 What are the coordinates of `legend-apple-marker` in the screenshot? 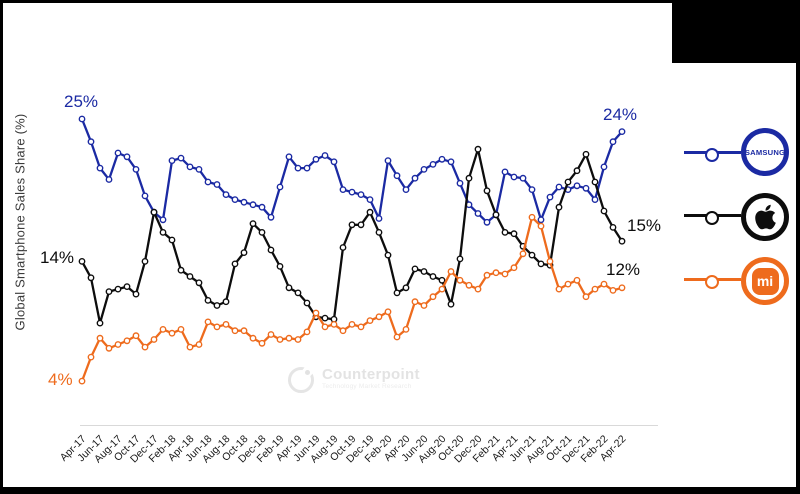 It's located at (712, 218).